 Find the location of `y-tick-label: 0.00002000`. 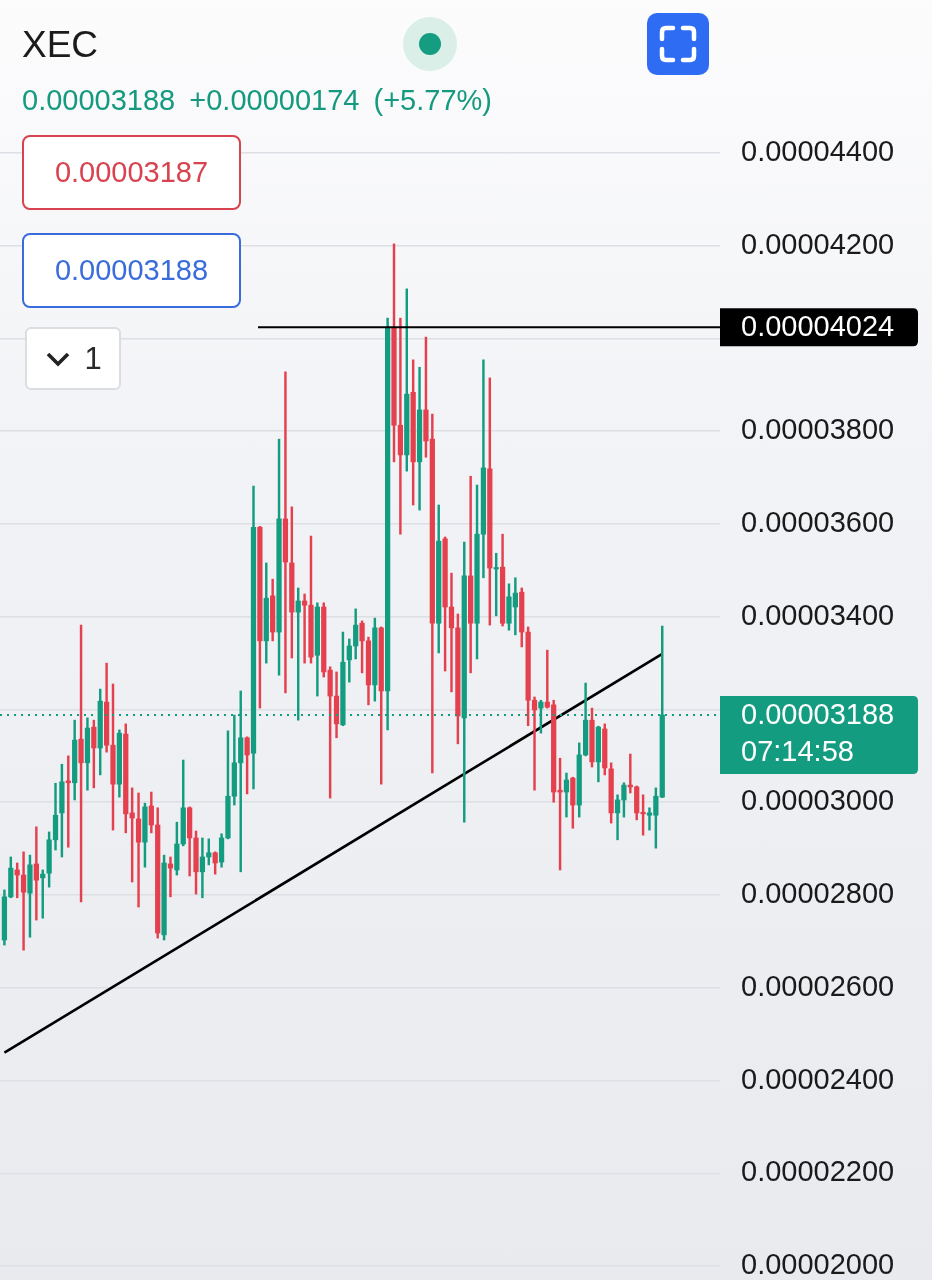

y-tick-label: 0.00002000 is located at coordinates (818, 1264).